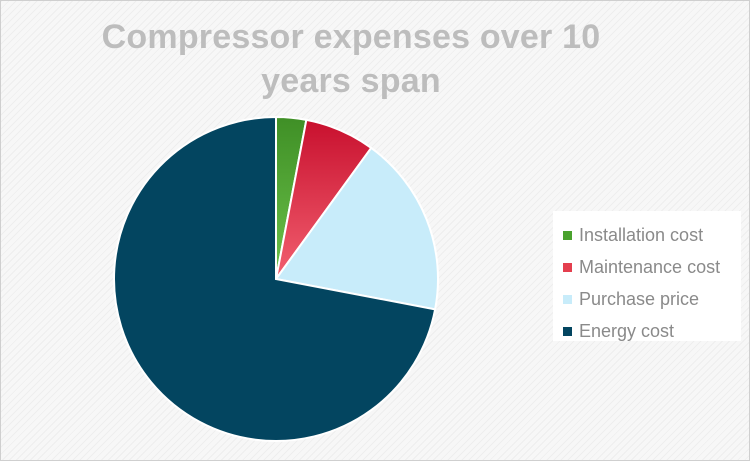 This screenshot has width=750, height=461. I want to click on legend-item-maintenance-cost: Maintenance cost, so click(652, 267).